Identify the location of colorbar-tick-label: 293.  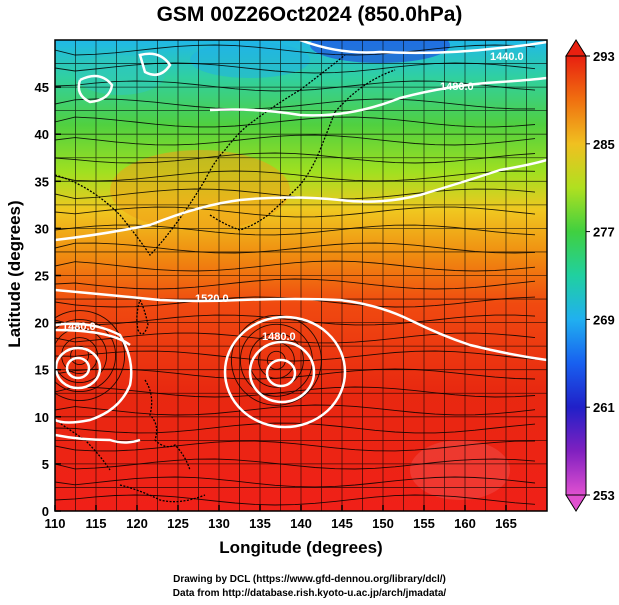
(604, 56).